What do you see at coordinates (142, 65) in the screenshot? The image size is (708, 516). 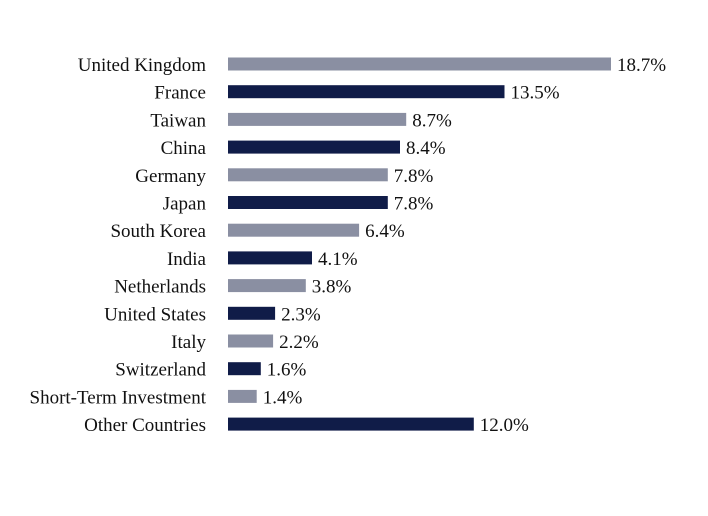 I see `category-label: United Kingdom` at bounding box center [142, 65].